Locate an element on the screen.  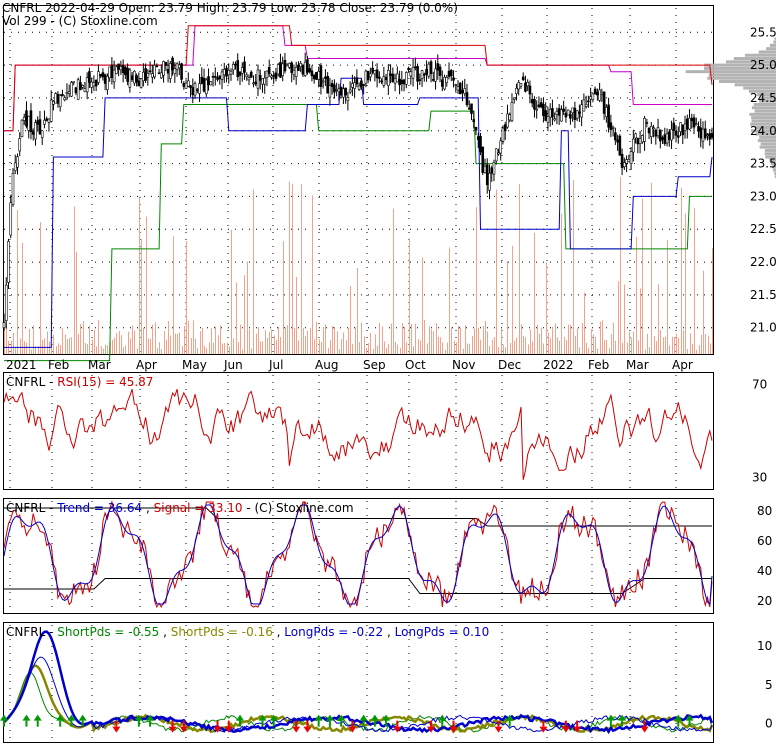
x-tick-label: Apr is located at coordinates (682, 365).